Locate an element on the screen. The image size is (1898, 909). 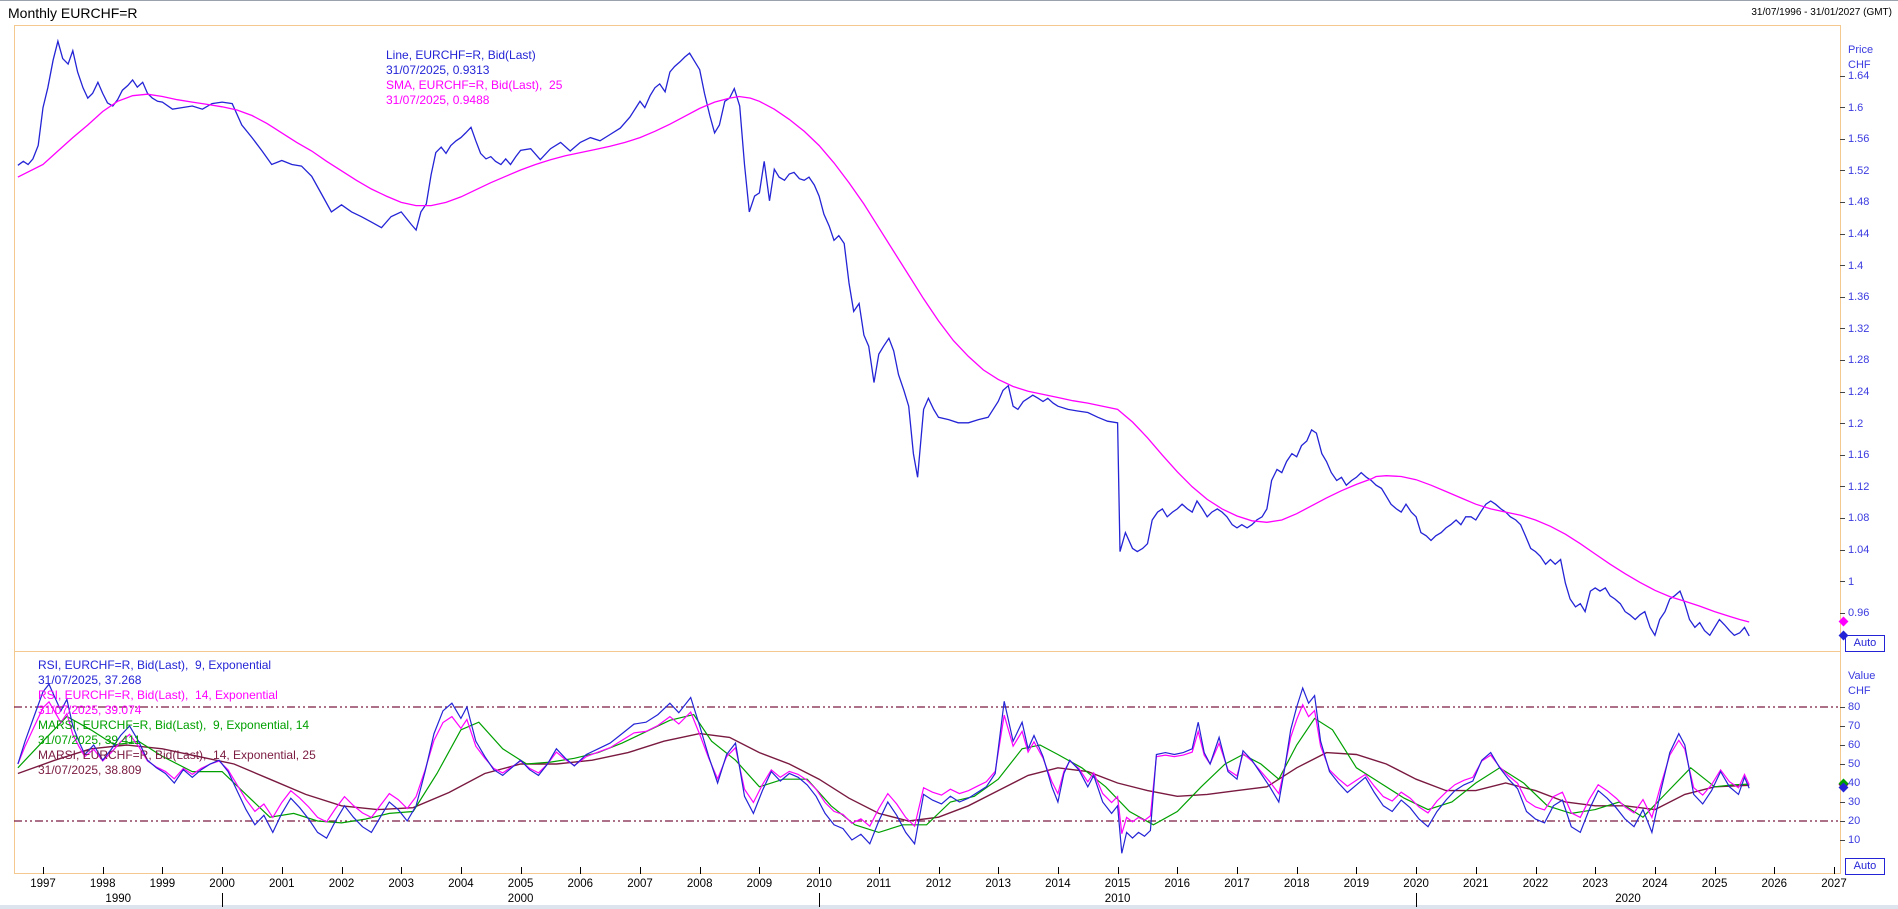
price-axis-tick-label: 0.96 is located at coordinates (1859, 613).